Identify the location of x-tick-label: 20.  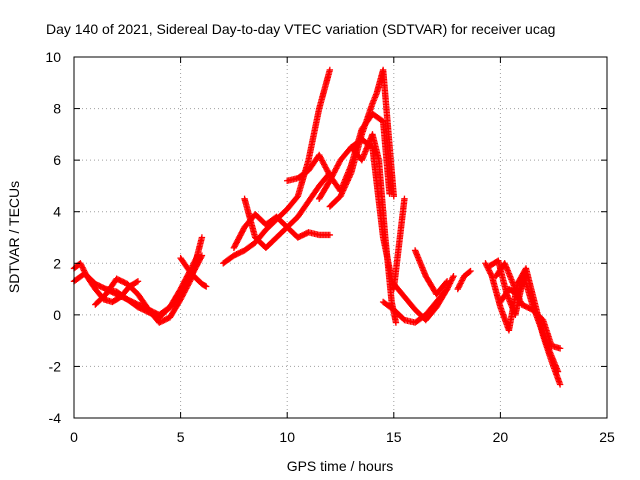
(501, 437).